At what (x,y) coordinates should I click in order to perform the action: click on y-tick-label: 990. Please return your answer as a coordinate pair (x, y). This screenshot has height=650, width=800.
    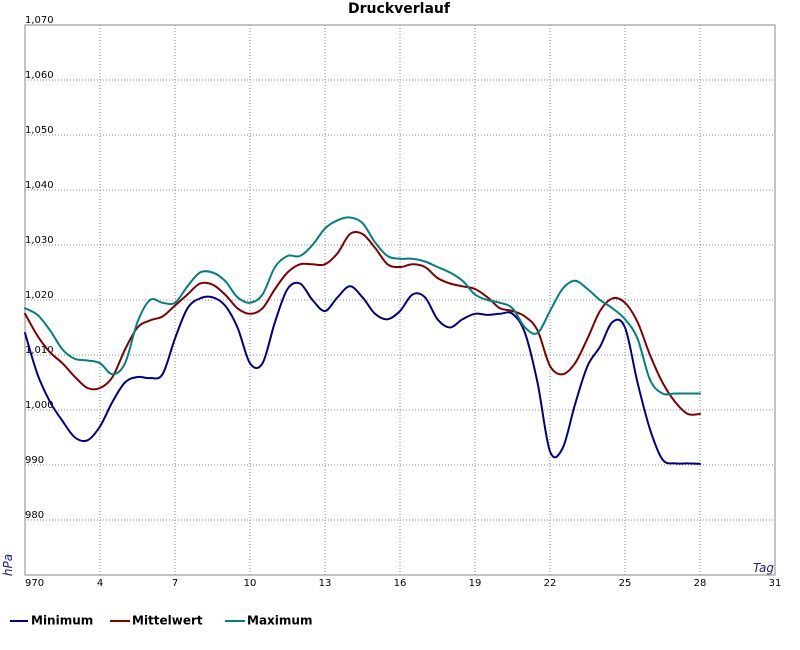
    Looking at the image, I should click on (34, 460).